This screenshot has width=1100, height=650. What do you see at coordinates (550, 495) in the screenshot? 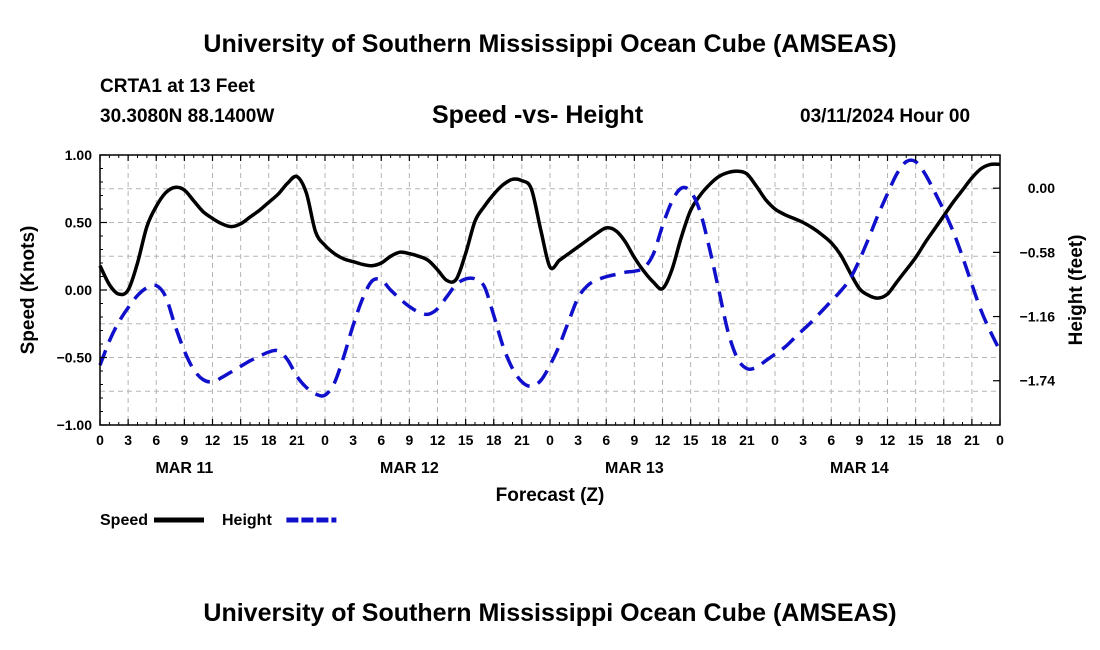
I see `x-axis-title: Forecast (Z)` at bounding box center [550, 495].